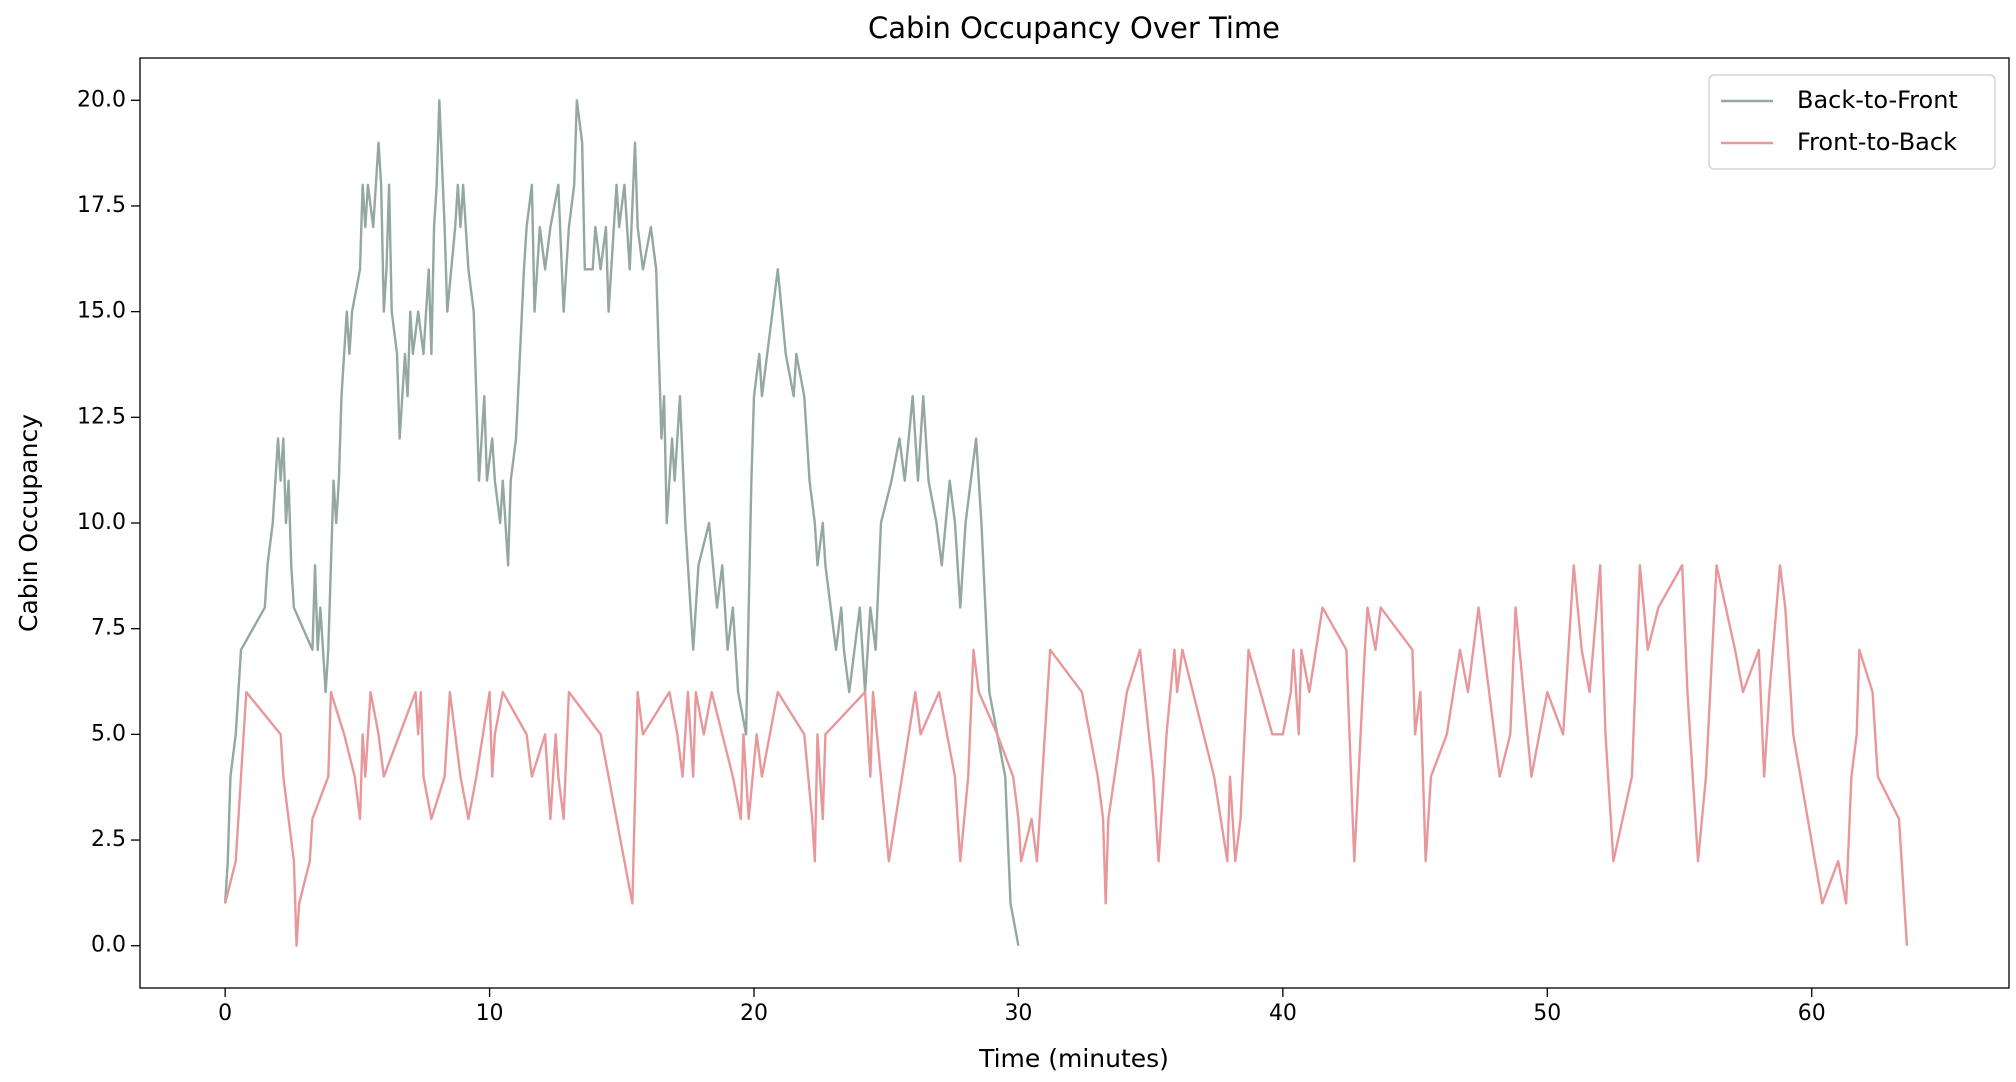 The height and width of the screenshot is (1082, 2016). I want to click on y-tick-label: 7.5, so click(108, 628).